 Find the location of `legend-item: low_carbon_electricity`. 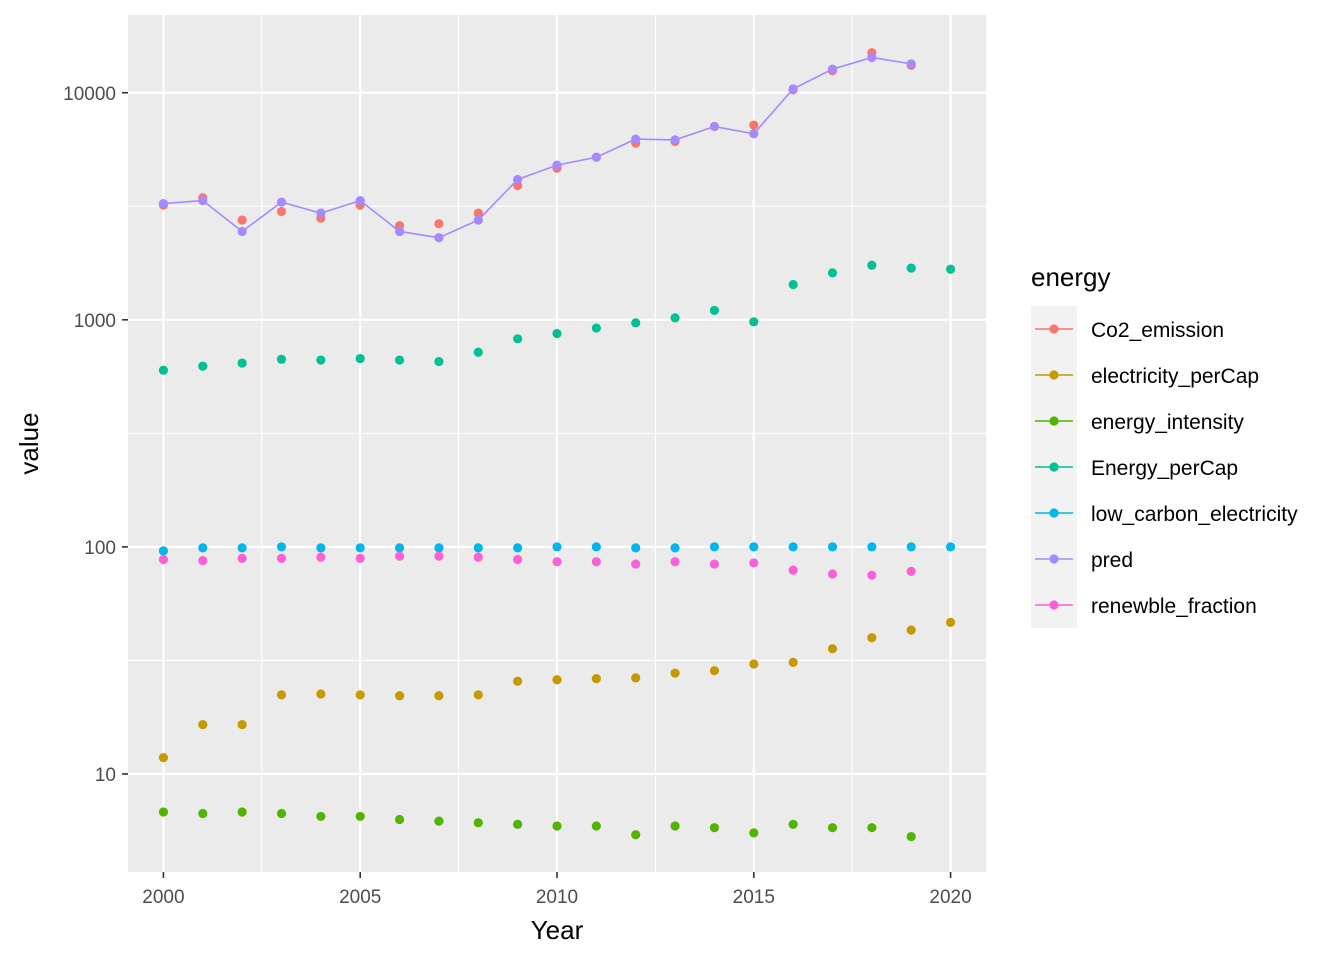

legend-item: low_carbon_electricity is located at coordinates (1164, 513).